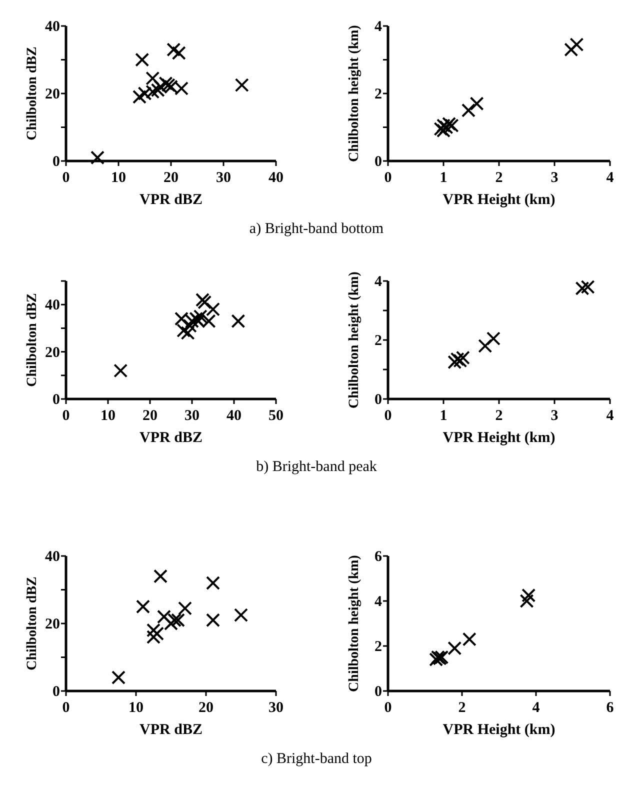  I want to click on text: c) Bright-band top, so click(316, 759).